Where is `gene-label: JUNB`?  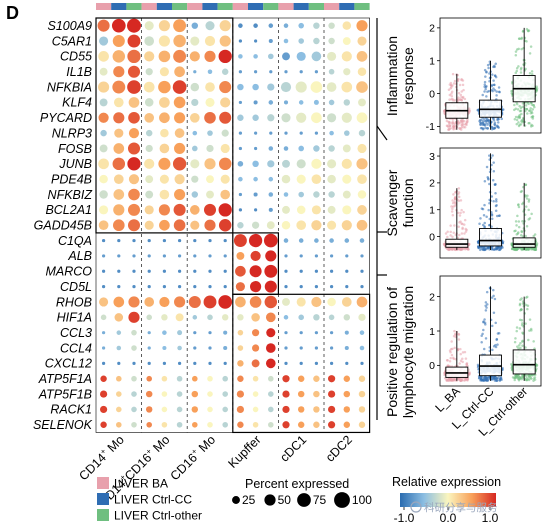
gene-label: JUNB is located at coordinates (75, 164).